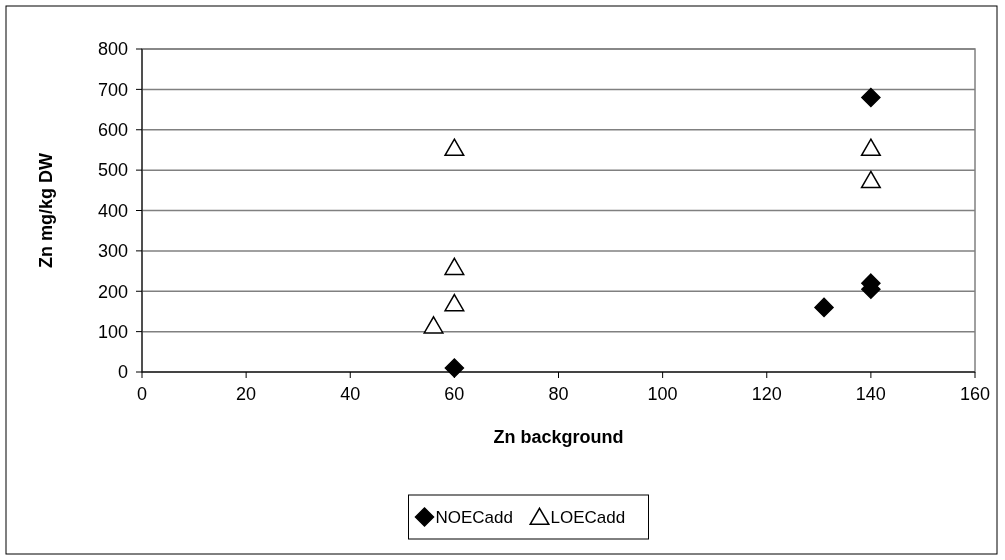  Describe the element at coordinates (662, 394) in the screenshot. I see `x-tick-label: 100` at that location.